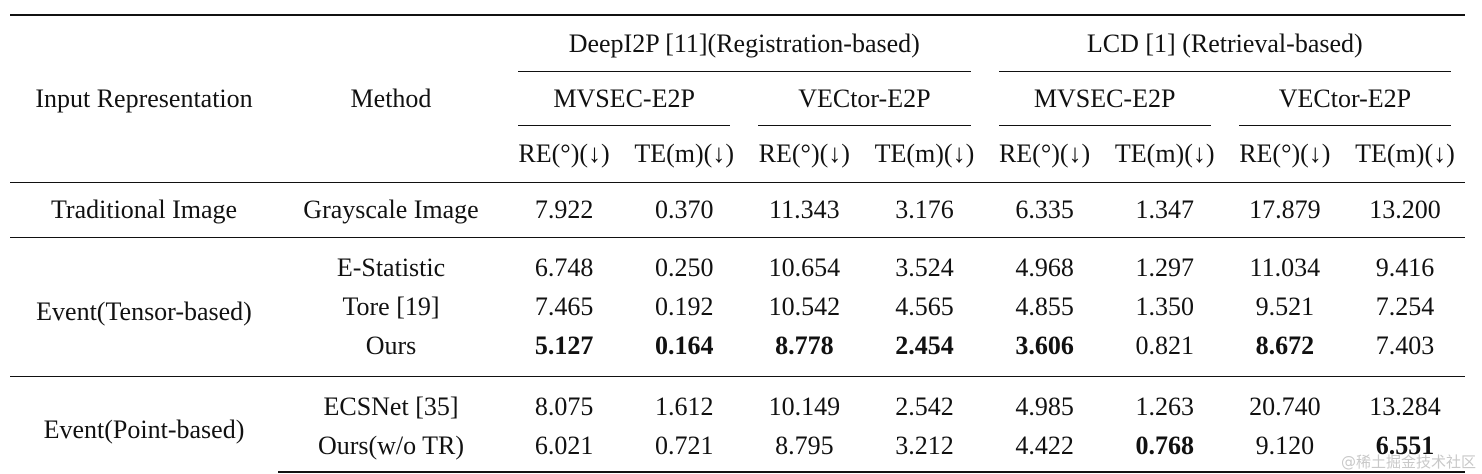  What do you see at coordinates (1164, 262) in the screenshot?
I see `cell-value: 1.297` at bounding box center [1164, 262].